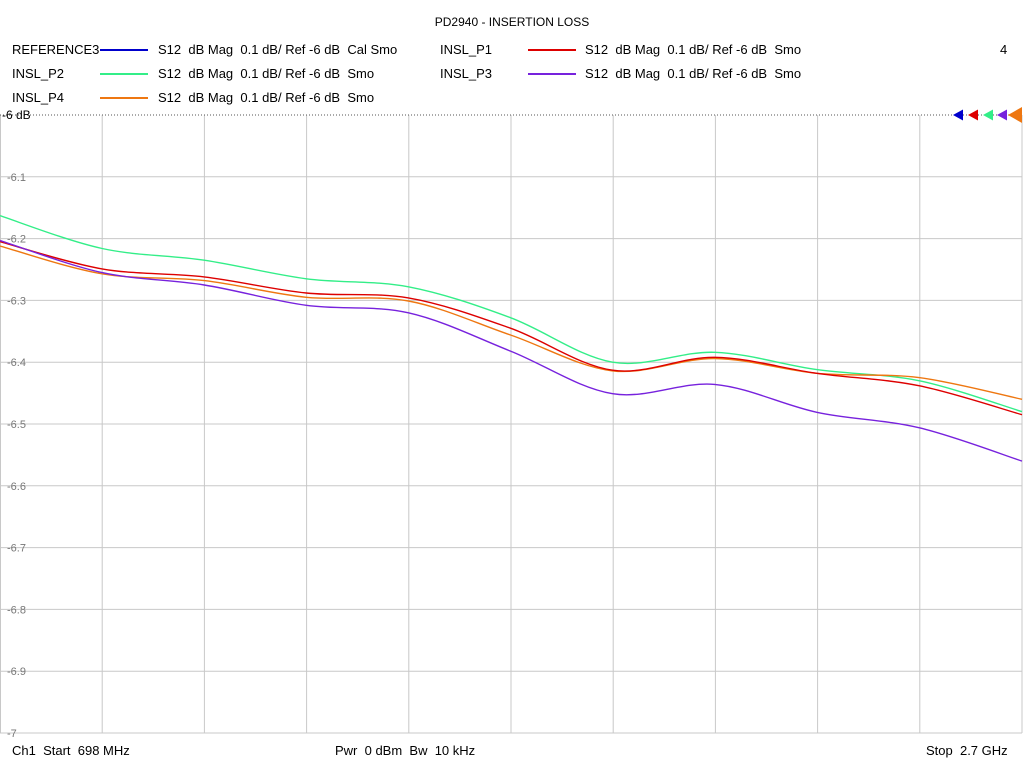  Describe the element at coordinates (552, 50) in the screenshot. I see `legend-line-insl-p1` at that location.